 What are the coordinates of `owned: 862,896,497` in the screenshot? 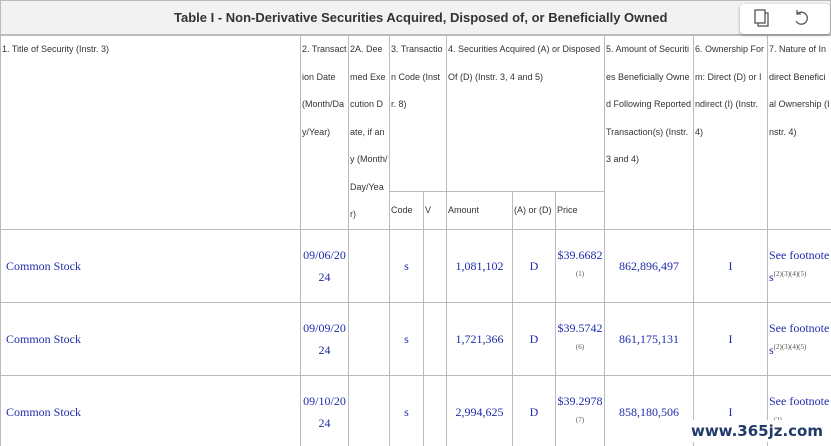 It's located at (649, 265).